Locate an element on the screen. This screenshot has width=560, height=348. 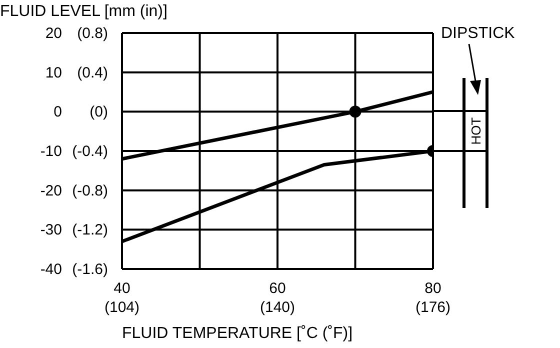
y2-tick-label: (-1.6) is located at coordinates (90, 269).